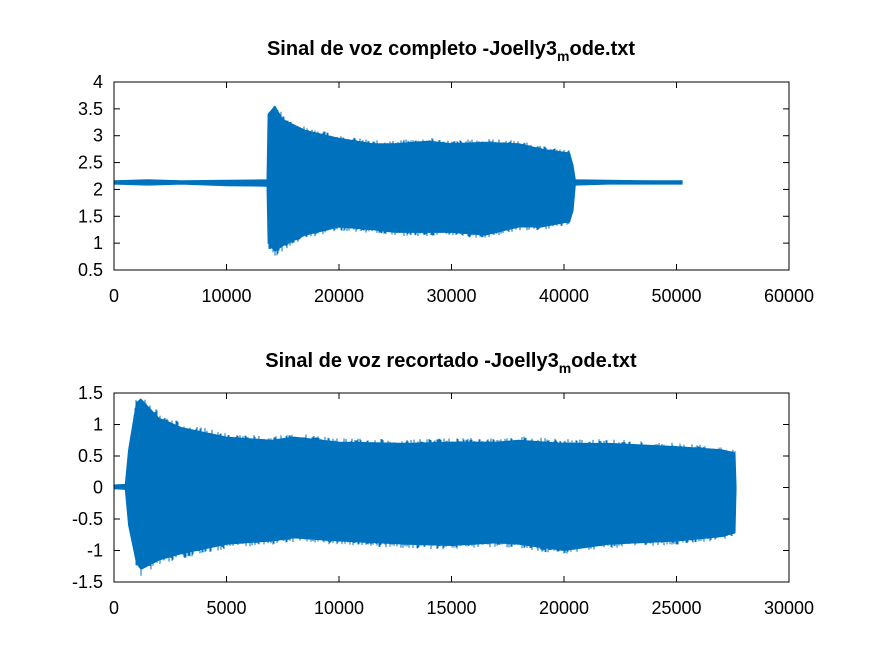 This screenshot has width=872, height=654. I want to click on waveform-detail, so click(398, 181).